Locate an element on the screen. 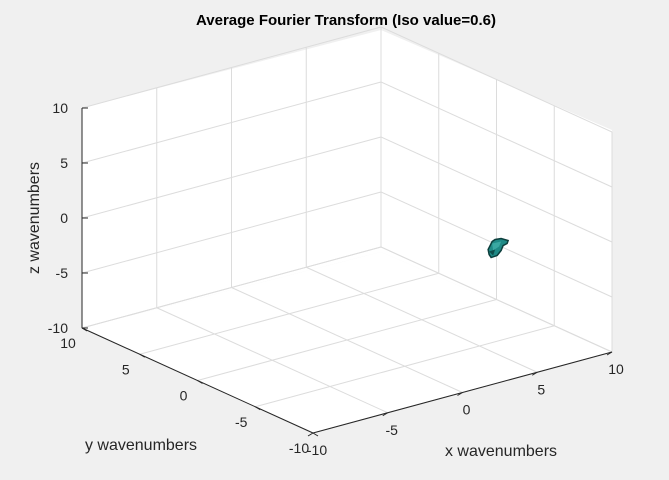 The width and height of the screenshot is (669, 480). z-axis-label: z wavenumbers is located at coordinates (34, 218).